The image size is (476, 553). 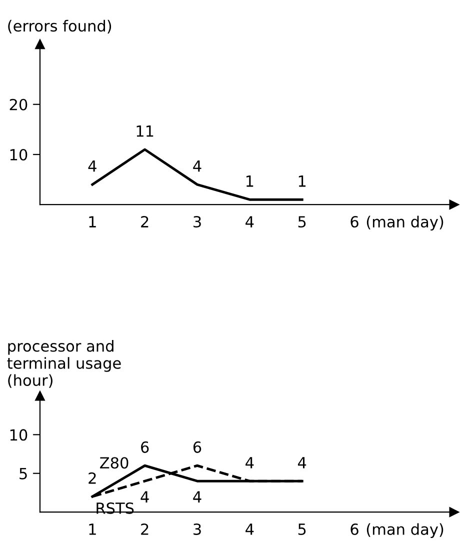 What do you see at coordinates (114, 463) in the screenshot?
I see `series-label: Z80` at bounding box center [114, 463].